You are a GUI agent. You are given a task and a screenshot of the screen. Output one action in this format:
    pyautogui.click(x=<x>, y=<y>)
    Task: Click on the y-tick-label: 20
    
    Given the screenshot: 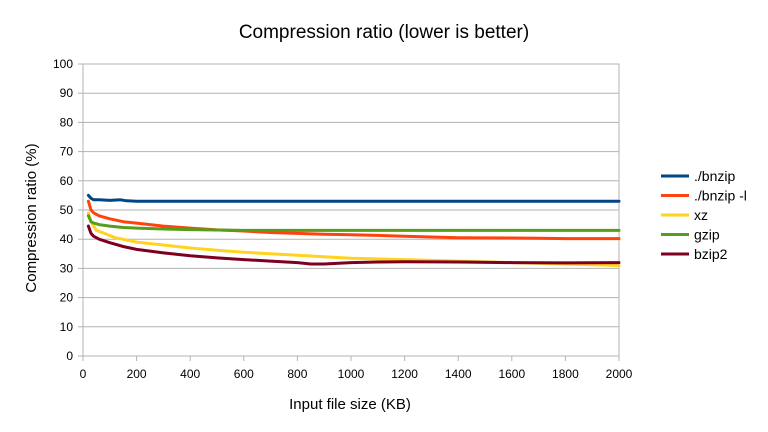 What is the action you would take?
    pyautogui.click(x=67, y=298)
    